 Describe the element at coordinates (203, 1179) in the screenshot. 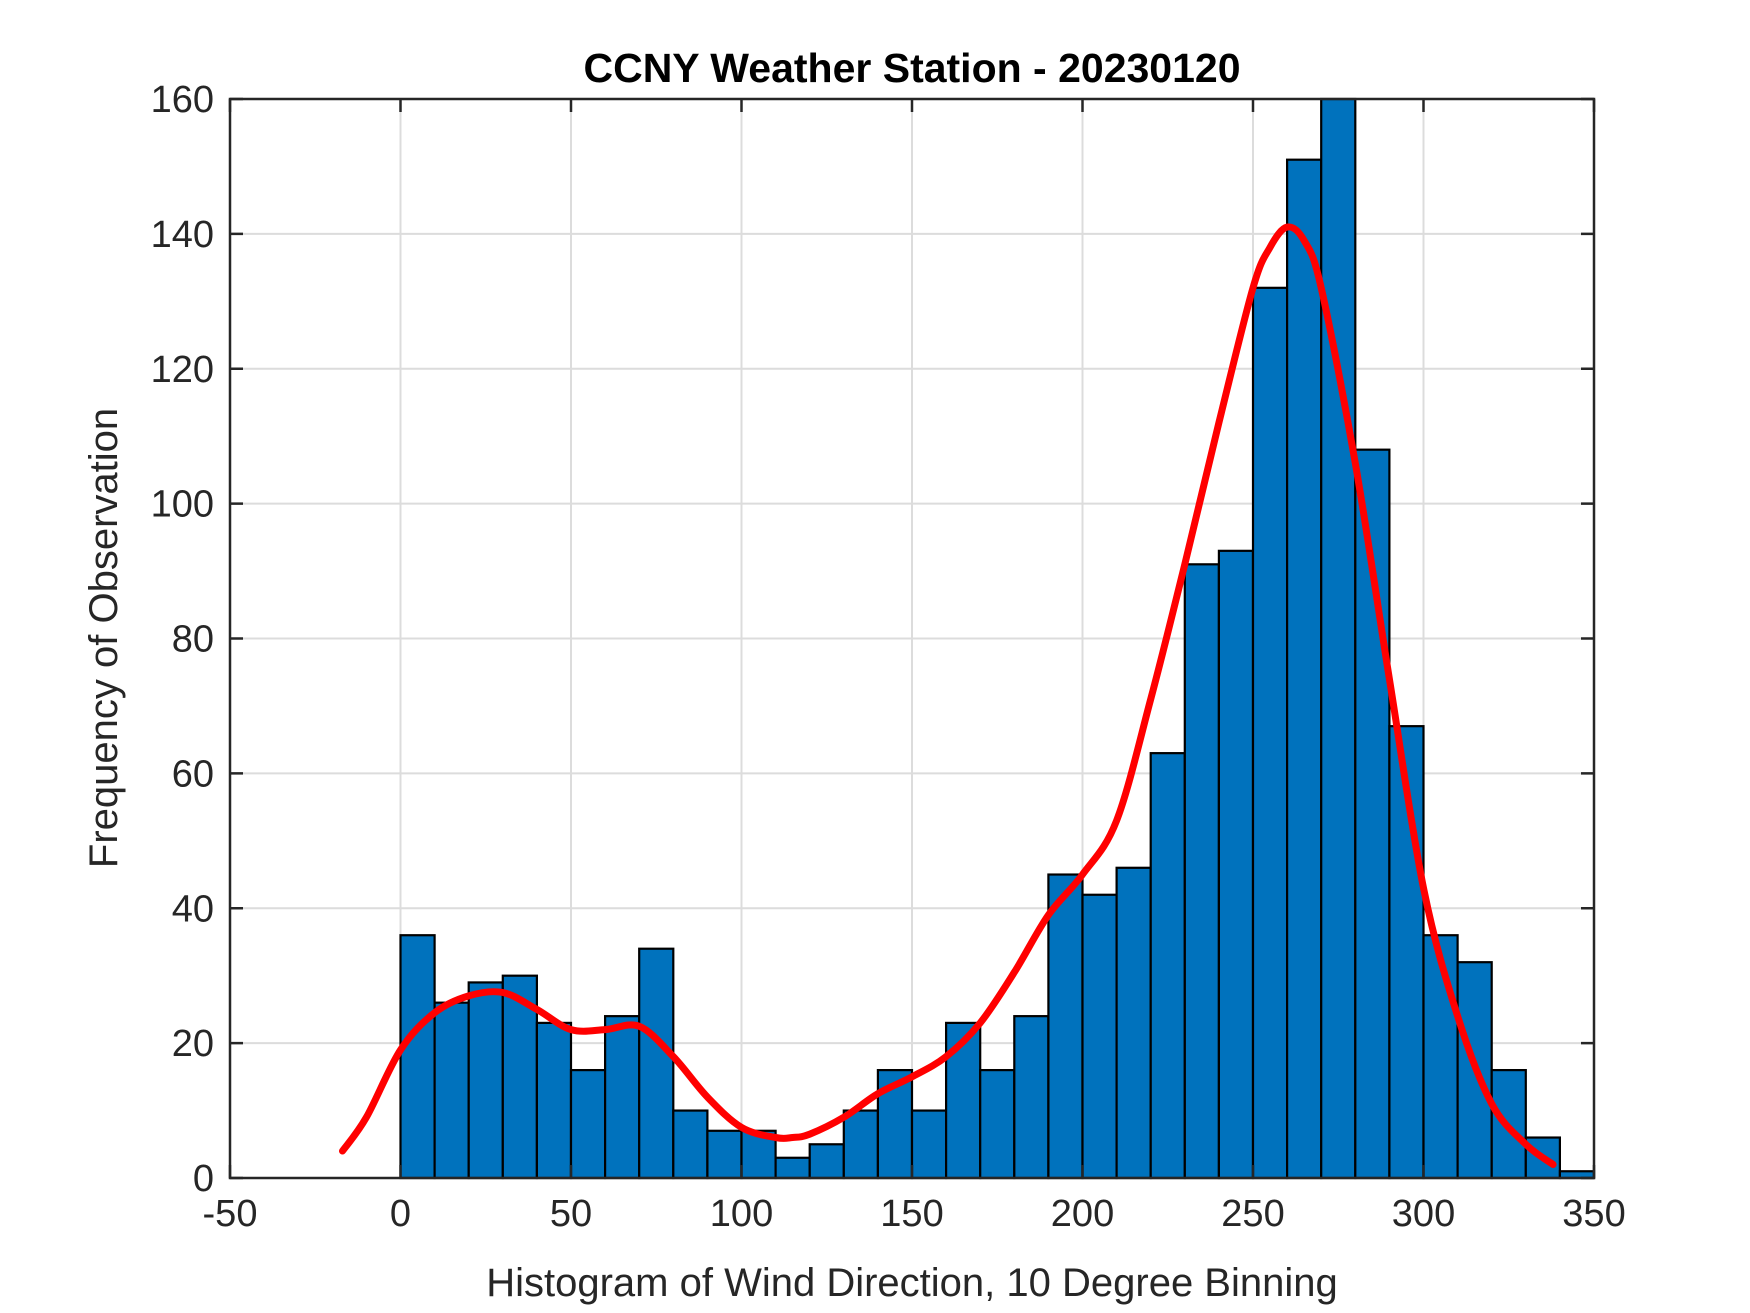

I see `y-tick-label: 0` at that location.